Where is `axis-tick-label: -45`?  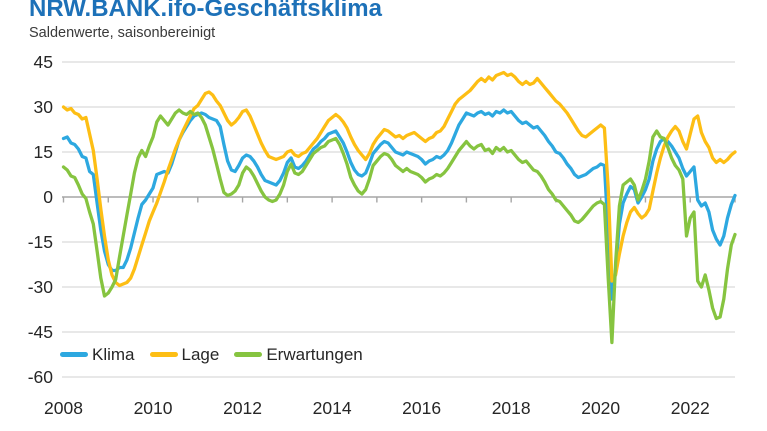 axis-tick-label: -45 is located at coordinates (40, 332).